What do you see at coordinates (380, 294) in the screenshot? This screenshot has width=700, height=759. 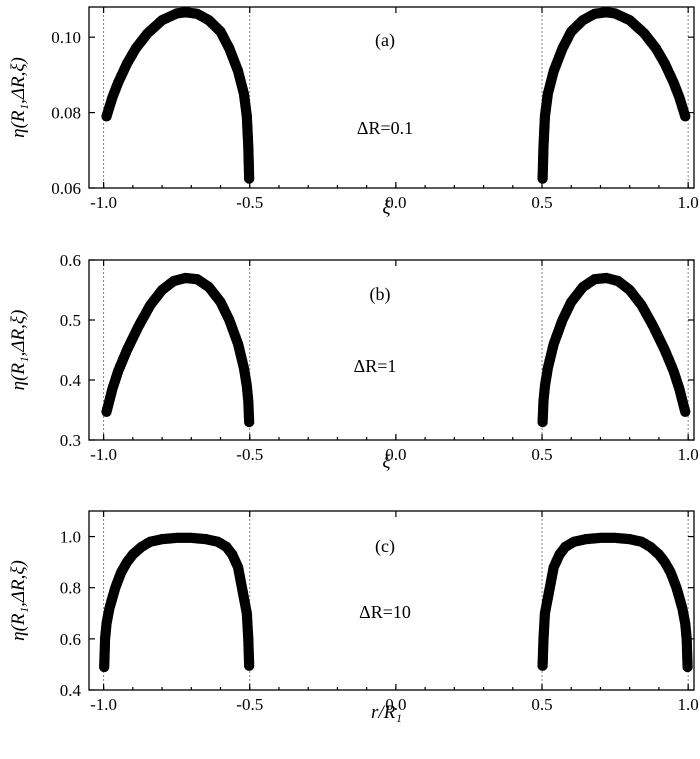 I see `panel-label: (b)` at bounding box center [380, 294].